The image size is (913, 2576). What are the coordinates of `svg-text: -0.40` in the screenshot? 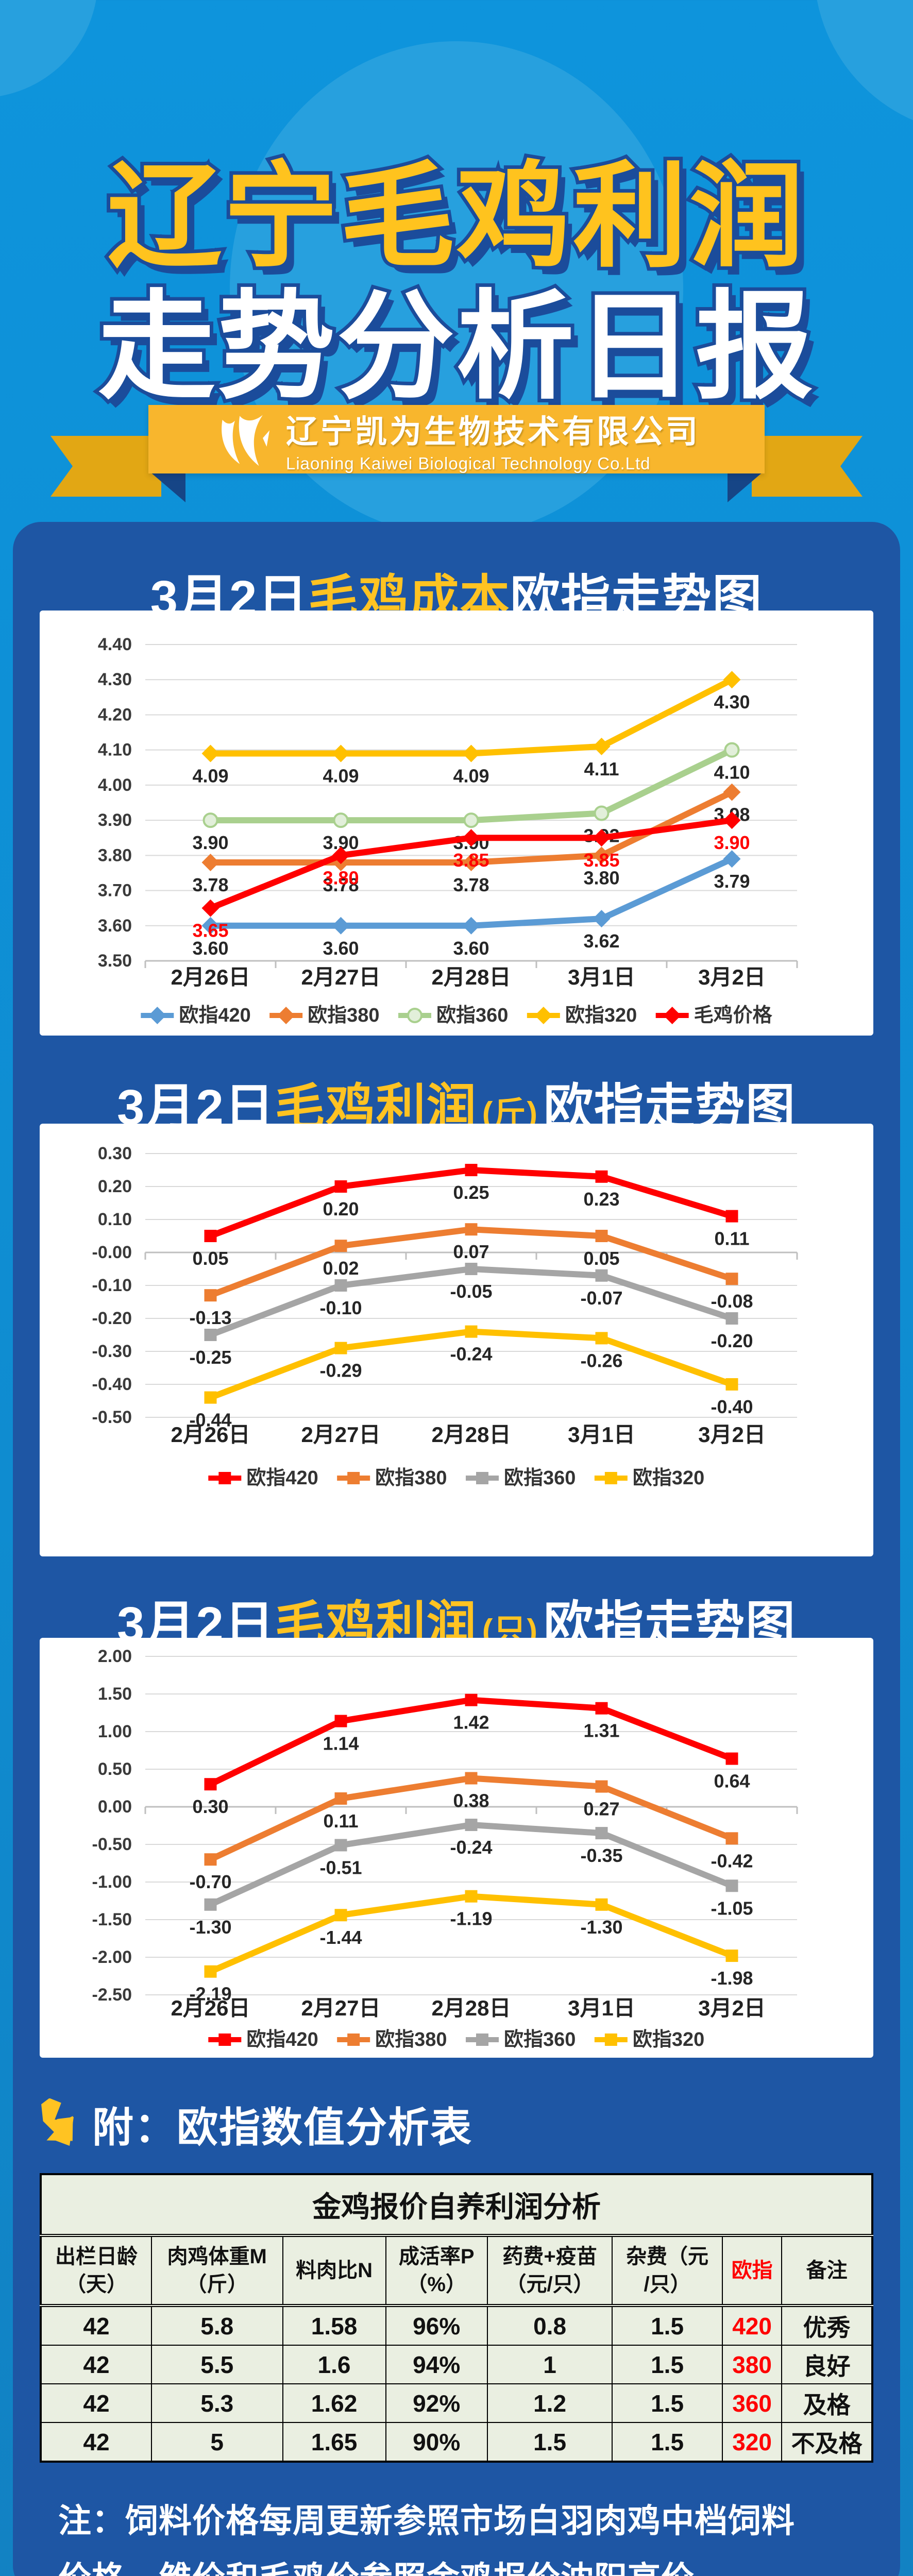 It's located at (732, 1406).